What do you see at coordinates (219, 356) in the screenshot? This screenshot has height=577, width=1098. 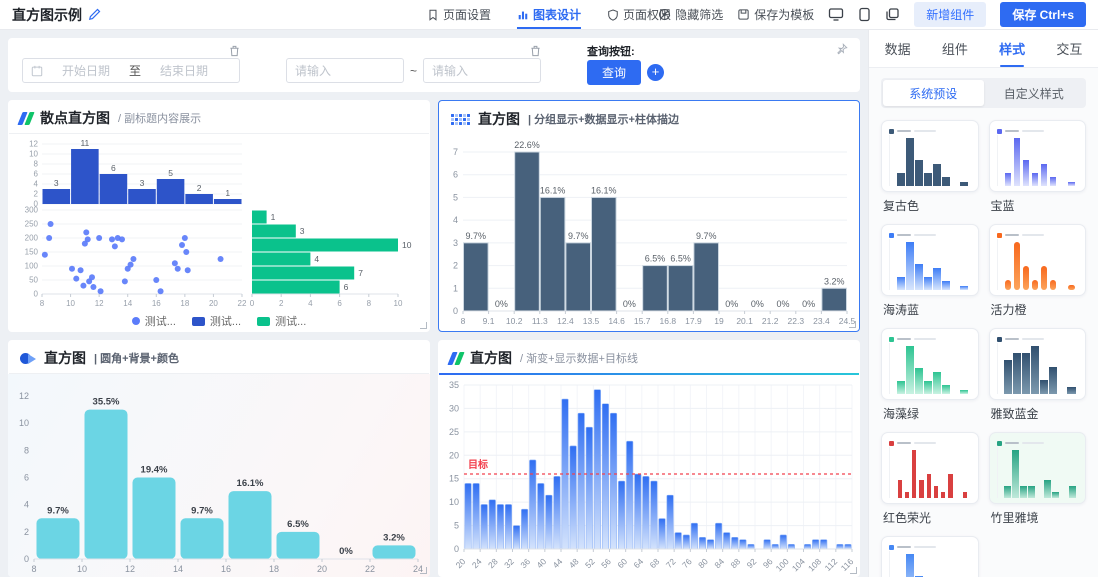 I see `panel-header: 直方图 | 圆角+背景+颜色` at bounding box center [219, 356].